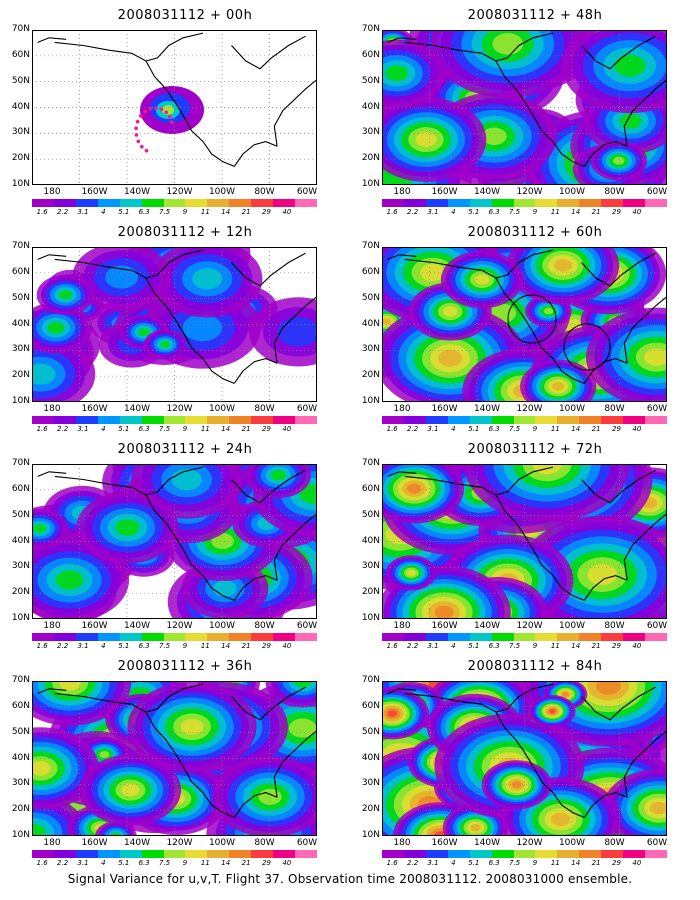  What do you see at coordinates (514, 863) in the screenshot?
I see `colorbar-label: 7.5` at bounding box center [514, 863].